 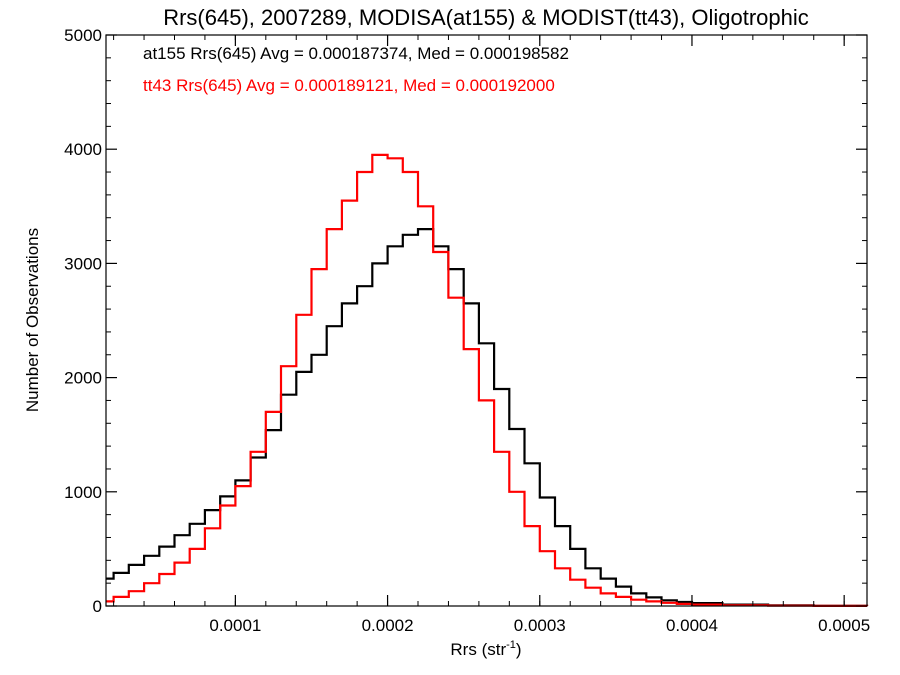 I want to click on y-tick-label: 0, so click(x=97, y=606).